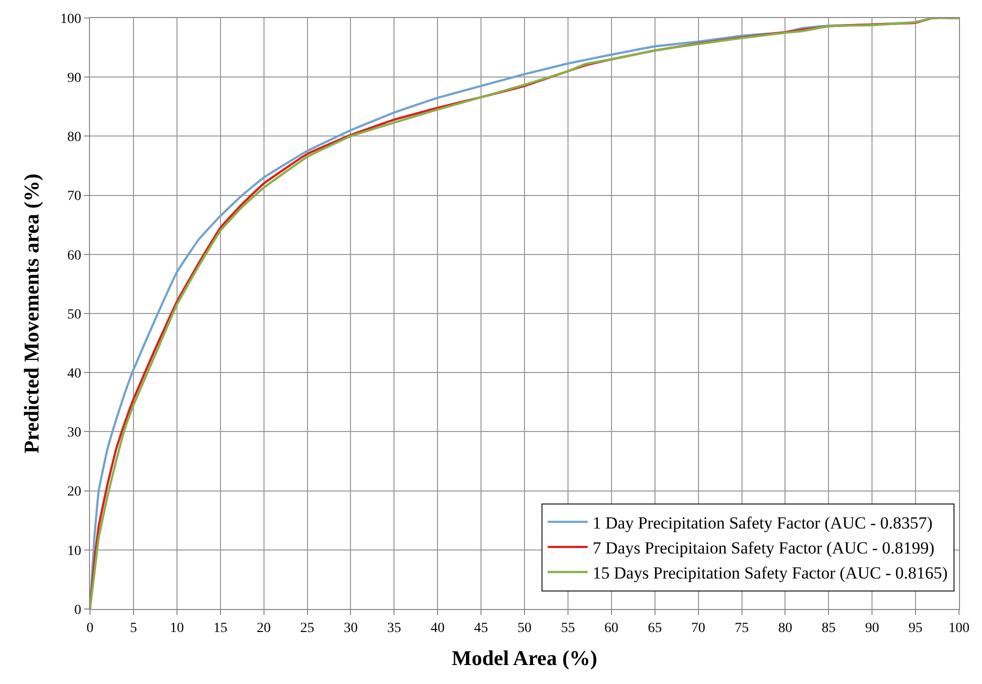 The image size is (982, 684). What do you see at coordinates (525, 628) in the screenshot?
I see `x-tick-label: 50` at bounding box center [525, 628].